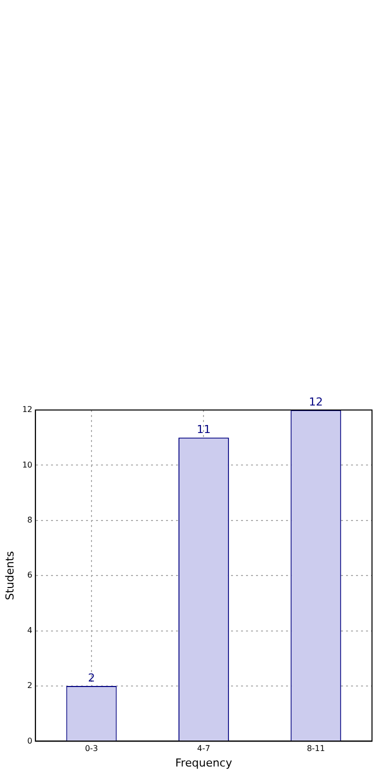 This screenshot has width=390, height=780. Describe the element at coordinates (203, 429) in the screenshot. I see `data-label: 11` at that location.